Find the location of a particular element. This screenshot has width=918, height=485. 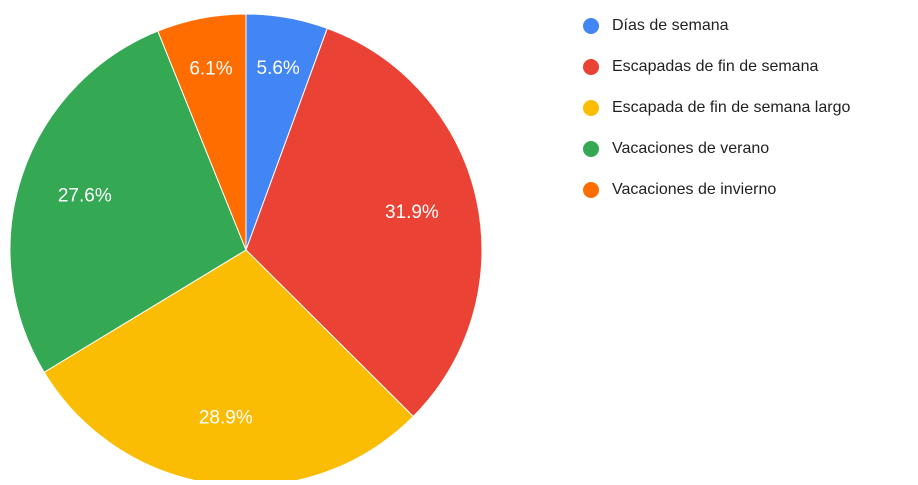

slice-label: 31.9% is located at coordinates (412, 212).